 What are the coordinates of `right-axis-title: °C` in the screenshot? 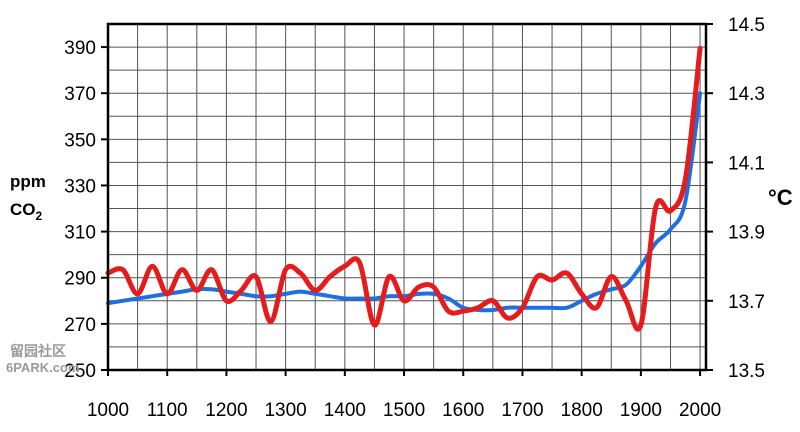 It's located at (780, 197).